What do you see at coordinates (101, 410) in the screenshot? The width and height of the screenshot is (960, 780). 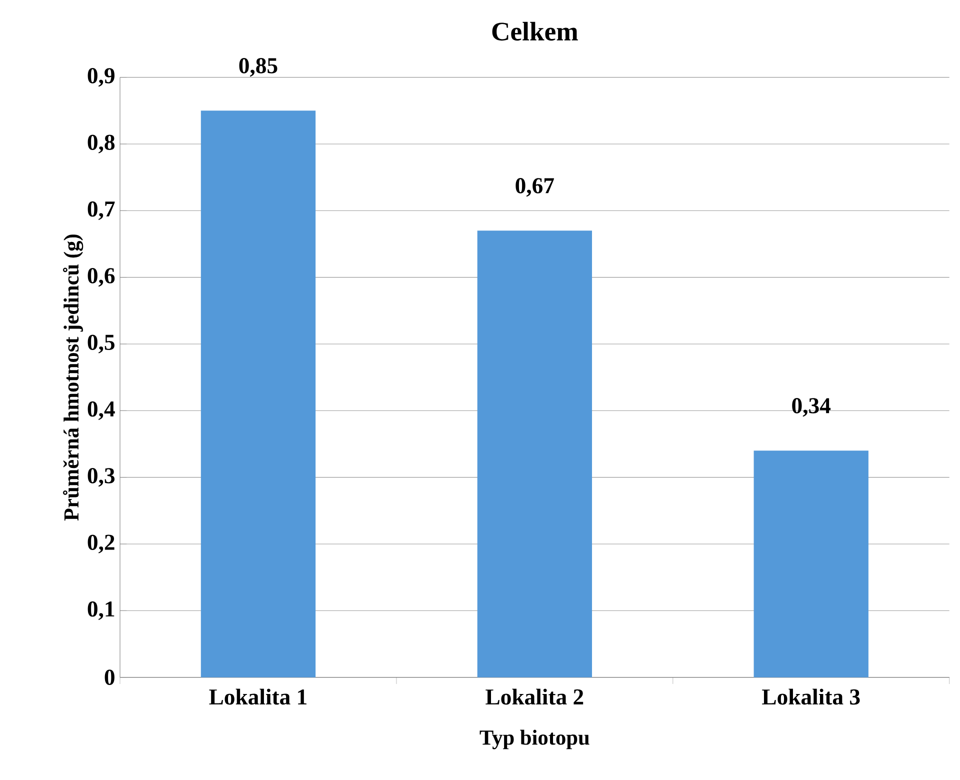 I see `y-tick-label: 0,4` at bounding box center [101, 410].